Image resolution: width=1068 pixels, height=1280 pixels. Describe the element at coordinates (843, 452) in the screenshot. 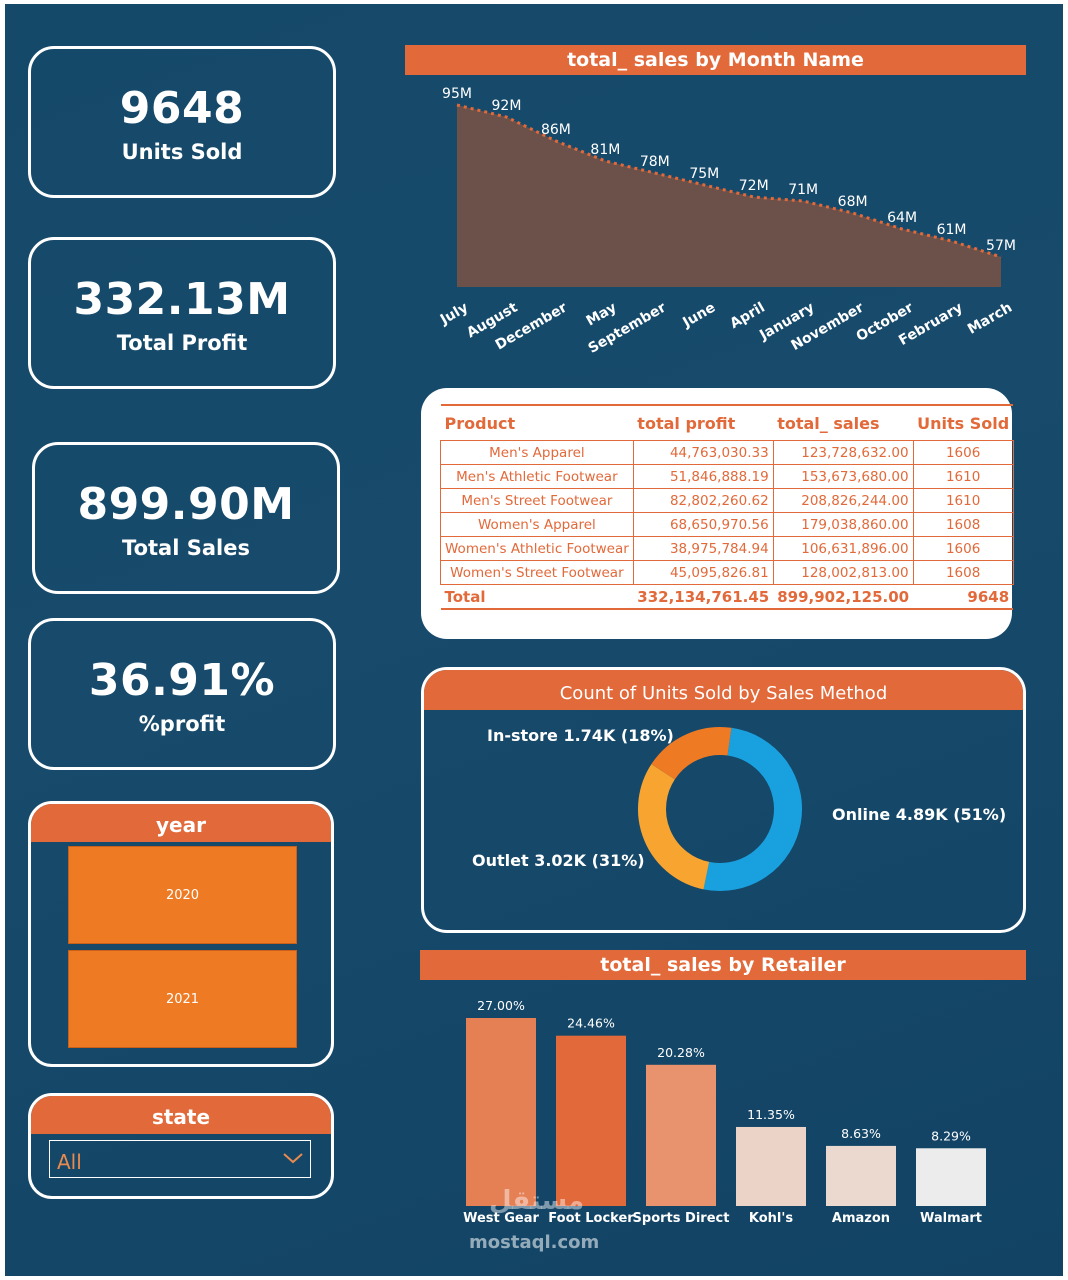

I see `cell-total-sales: 123,728,632.00` at that location.